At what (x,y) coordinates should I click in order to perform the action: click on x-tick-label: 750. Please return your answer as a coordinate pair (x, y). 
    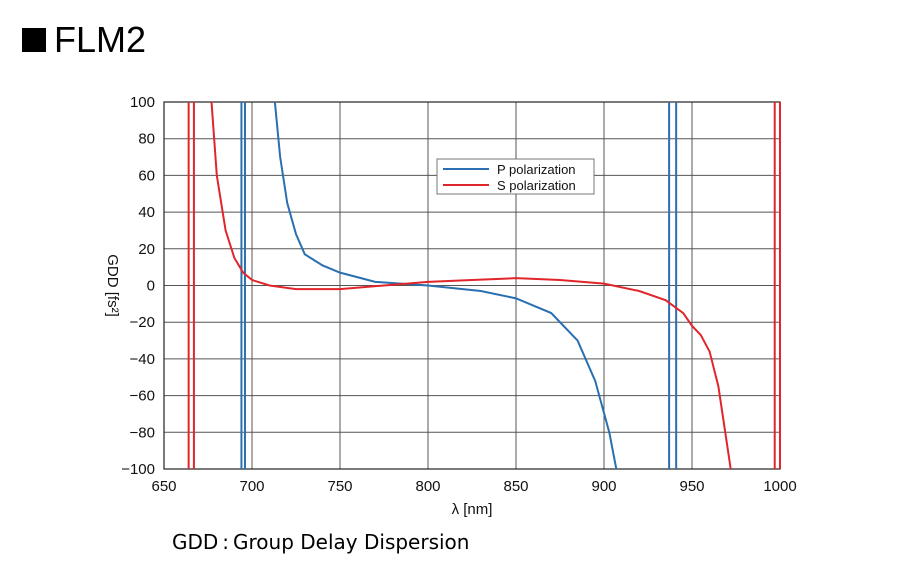
    Looking at the image, I should click on (339, 486).